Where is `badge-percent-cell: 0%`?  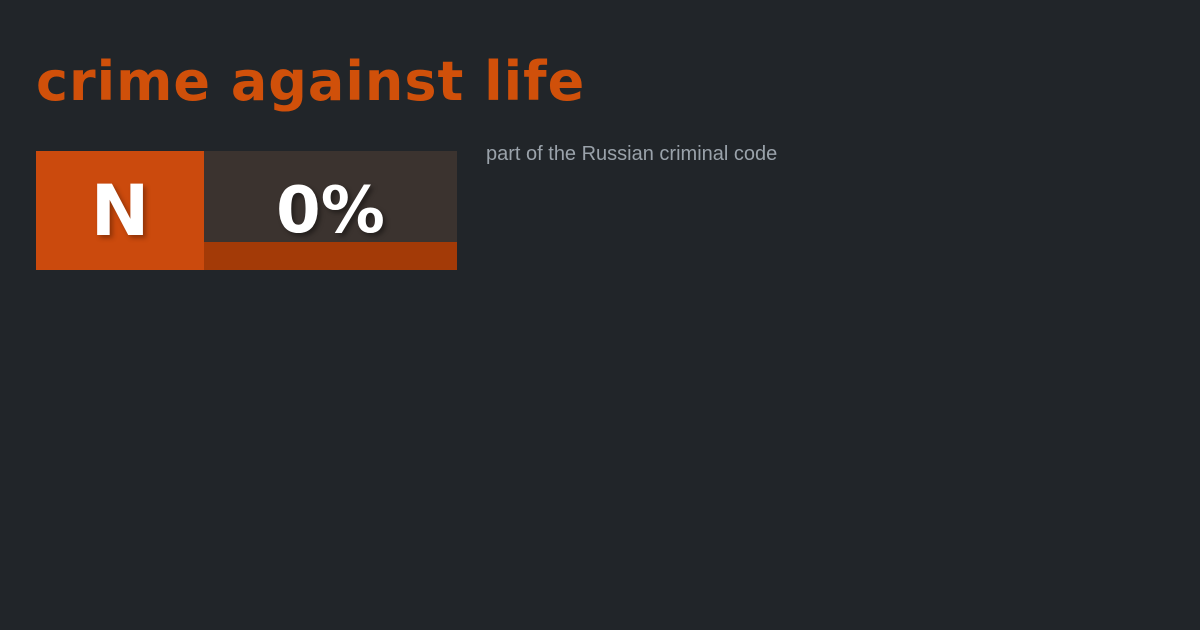 badge-percent-cell: 0% is located at coordinates (330, 210).